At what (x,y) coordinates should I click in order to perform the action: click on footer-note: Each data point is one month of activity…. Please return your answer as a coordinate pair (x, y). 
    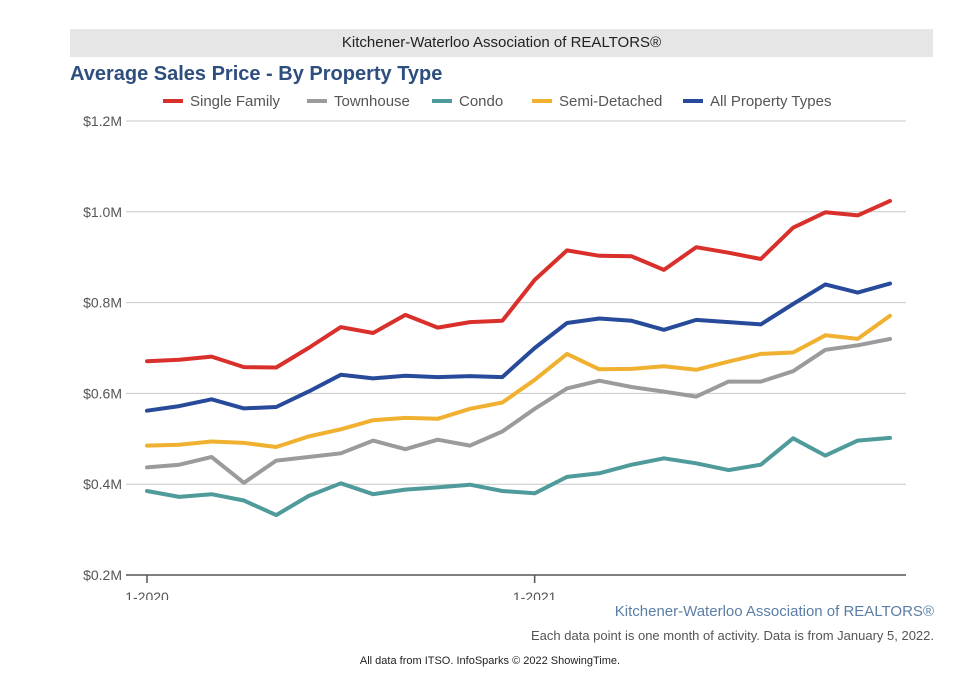
    Looking at the image, I should click on (732, 635).